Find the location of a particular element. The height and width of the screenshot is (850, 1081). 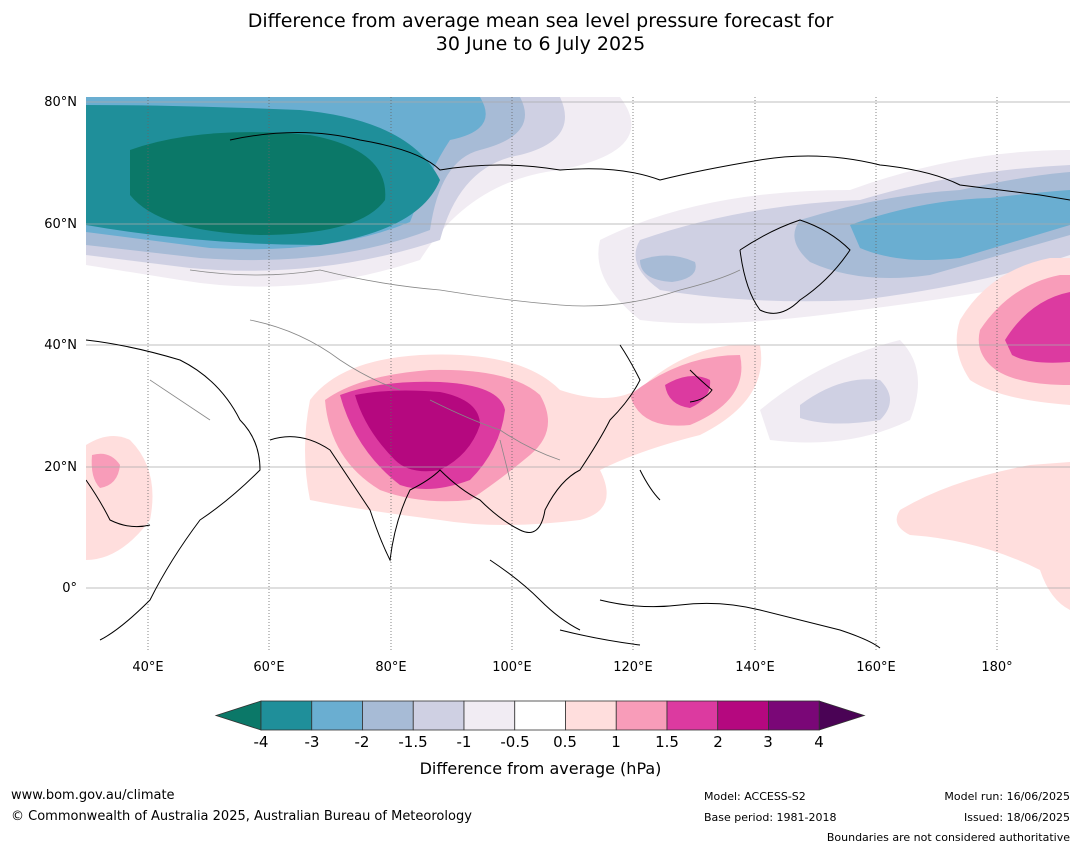

lat-label-20n: 20°N is located at coordinates (60, 467).